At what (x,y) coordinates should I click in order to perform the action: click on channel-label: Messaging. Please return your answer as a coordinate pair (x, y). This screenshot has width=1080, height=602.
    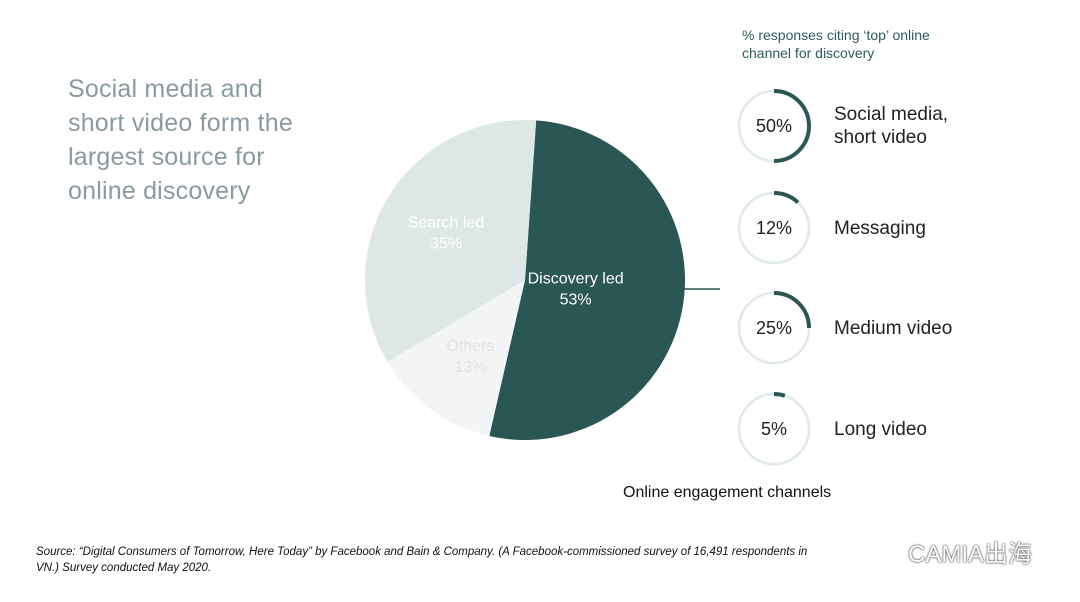
    Looking at the image, I should click on (880, 228).